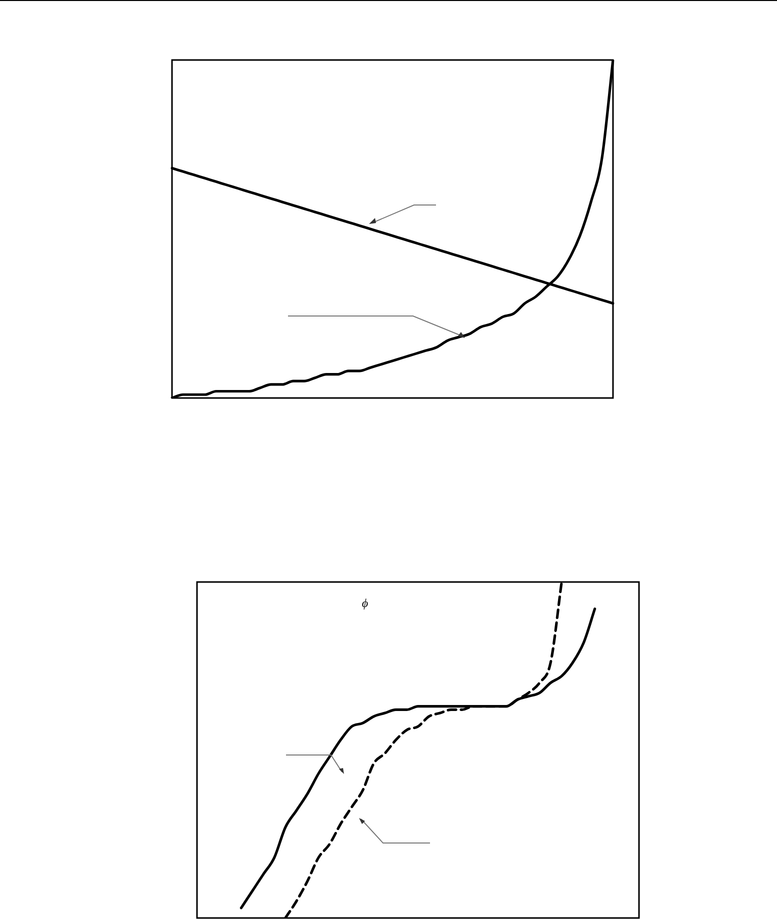  I want to click on annotation: ϕ, so click(365, 603).